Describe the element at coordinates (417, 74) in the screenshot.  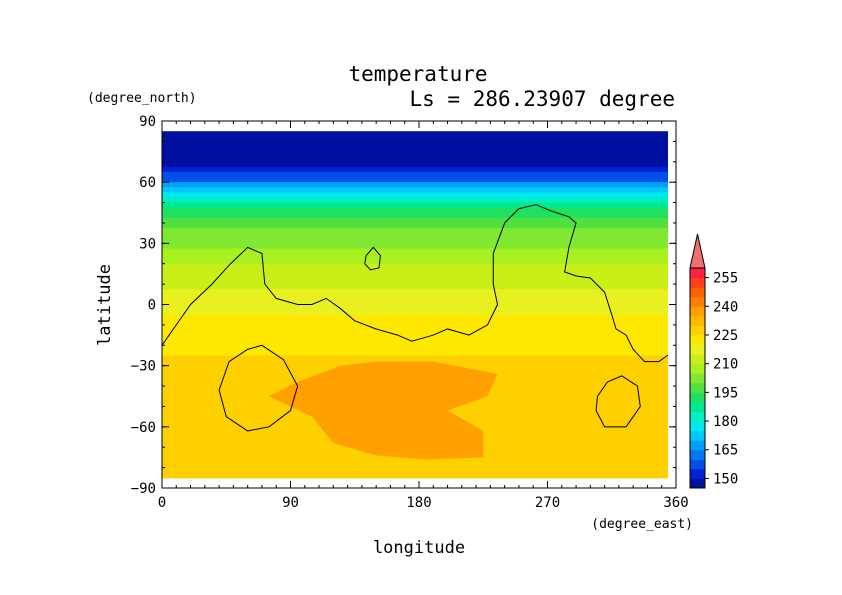
I see `chart-title: temperature` at that location.